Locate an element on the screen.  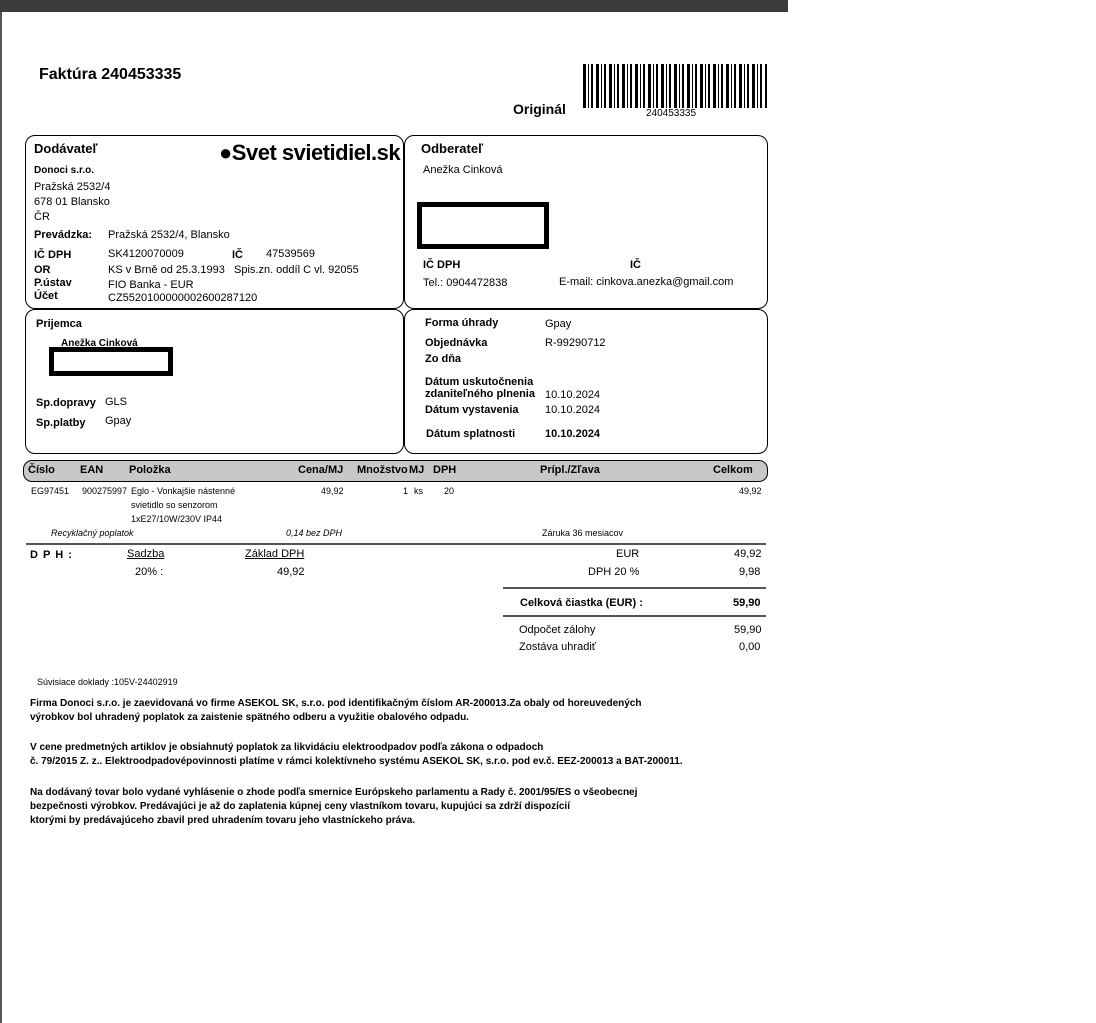
duzp-label-1: Dátum uskutočnenia is located at coordinates (479, 382).